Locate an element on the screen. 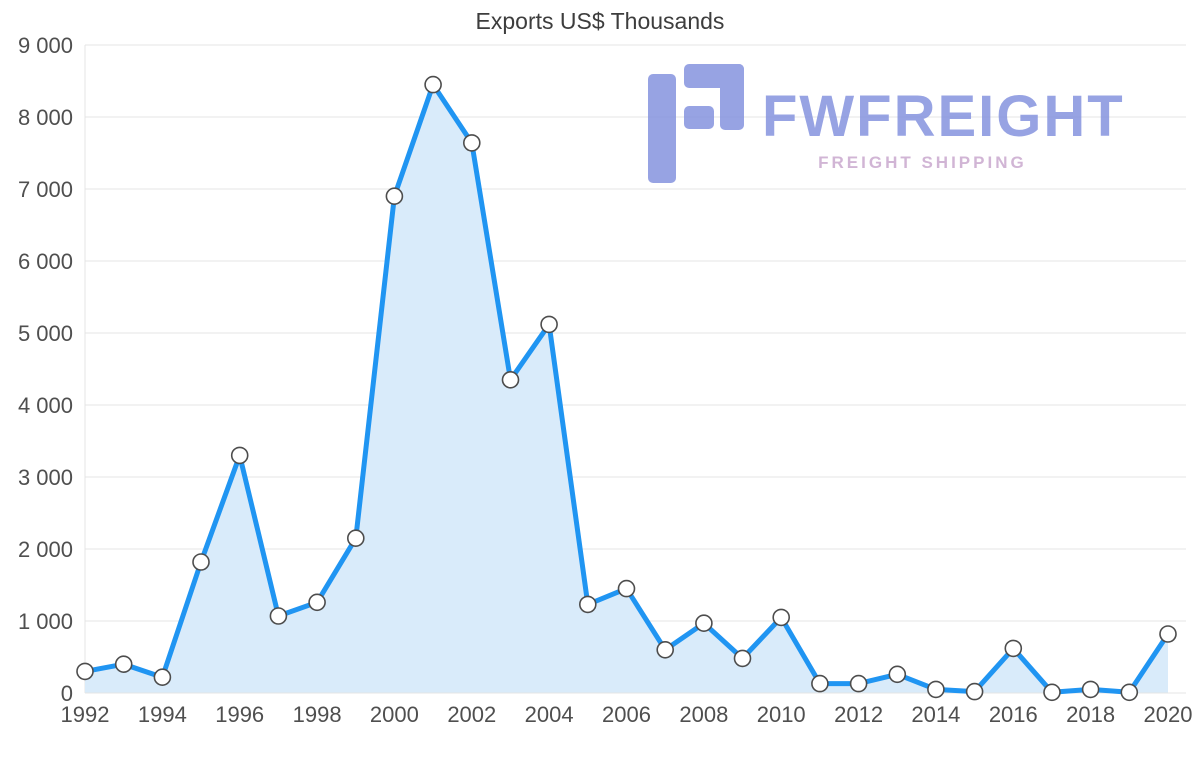  x-axis-tick-label: 2004 is located at coordinates (549, 714).